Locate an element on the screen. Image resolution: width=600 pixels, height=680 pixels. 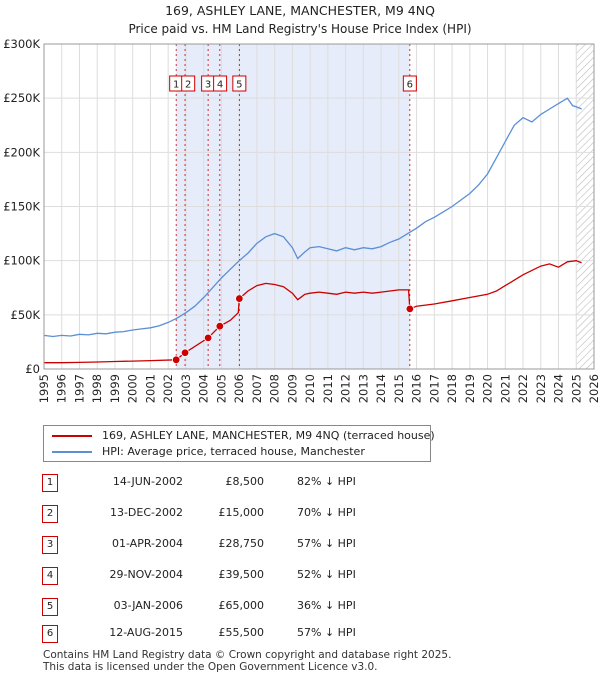
x-tick-label: 2016 is located at coordinates (417, 388).